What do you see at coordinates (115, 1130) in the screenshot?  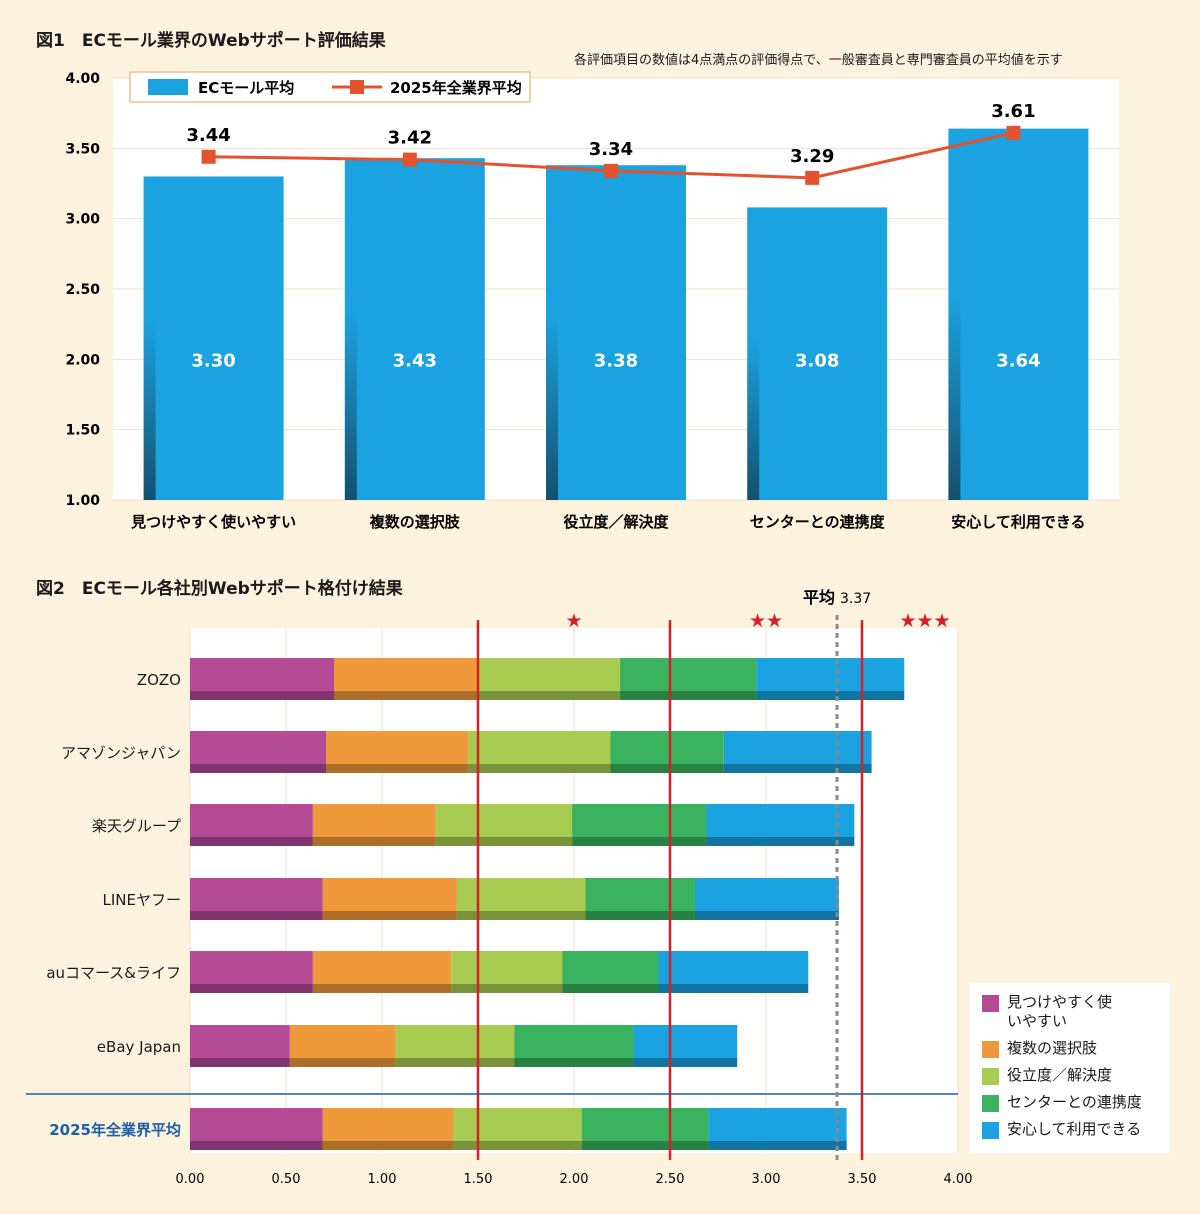 I see `row-category-label: 2025年全業界平均` at bounding box center [115, 1130].